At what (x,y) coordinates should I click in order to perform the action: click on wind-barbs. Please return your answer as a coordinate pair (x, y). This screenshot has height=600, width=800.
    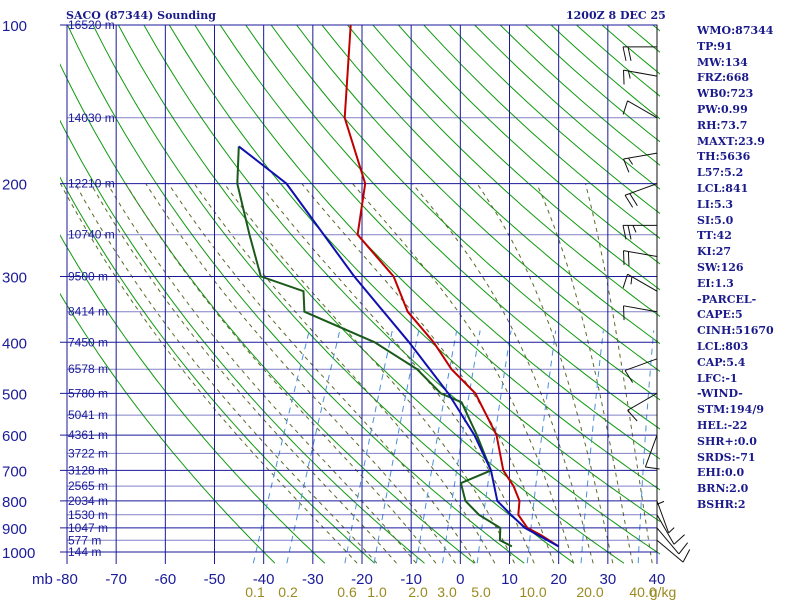
    Looking at the image, I should click on (656, 294).